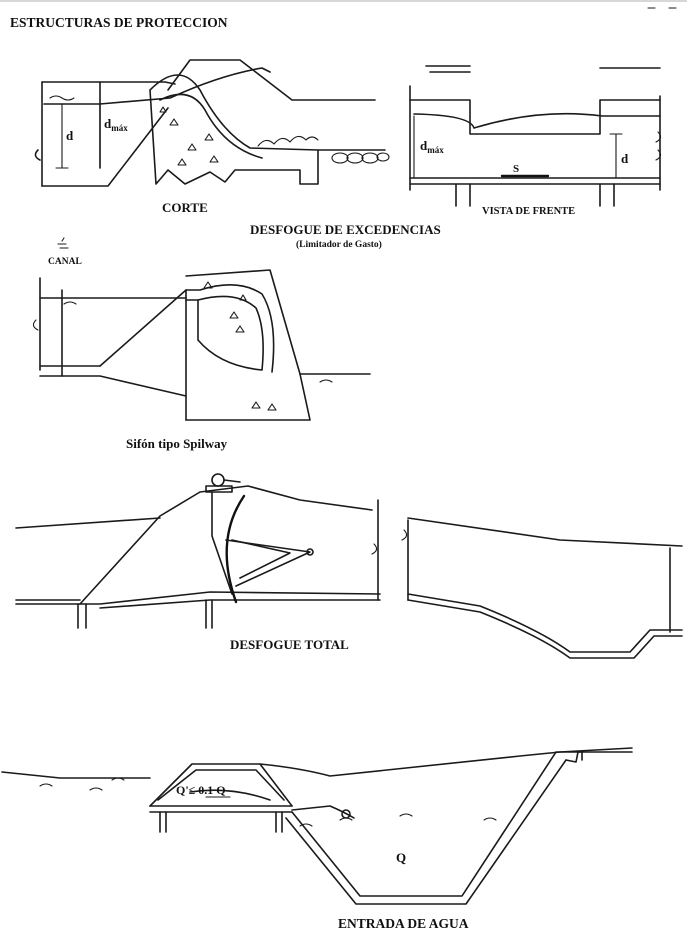 Image resolution: width=687 pixels, height=934 pixels. What do you see at coordinates (545, 629) in the screenshot?
I see `downstream-channel-bottom` at bounding box center [545, 629].